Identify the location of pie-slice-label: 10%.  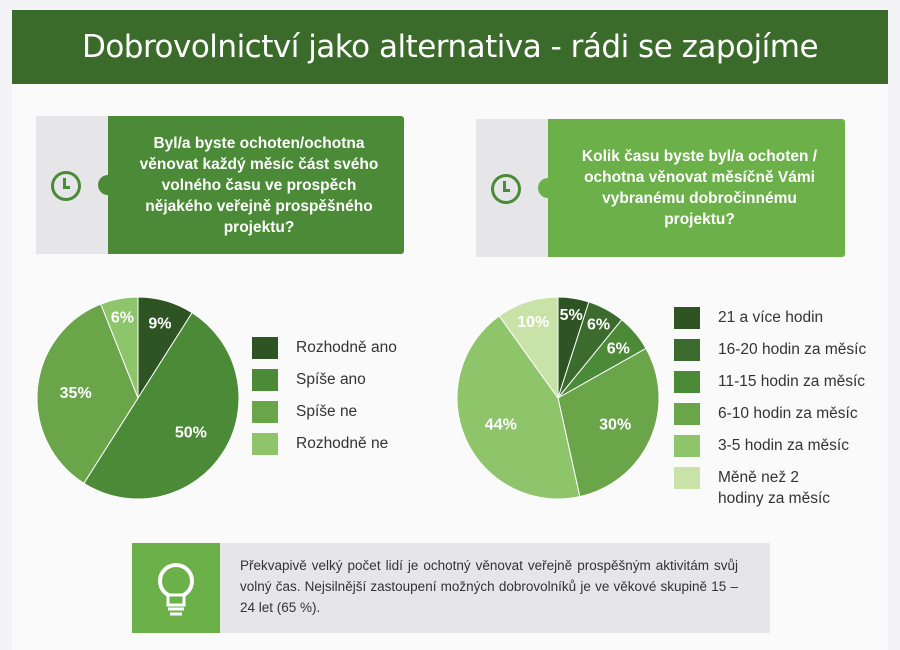
(533, 322).